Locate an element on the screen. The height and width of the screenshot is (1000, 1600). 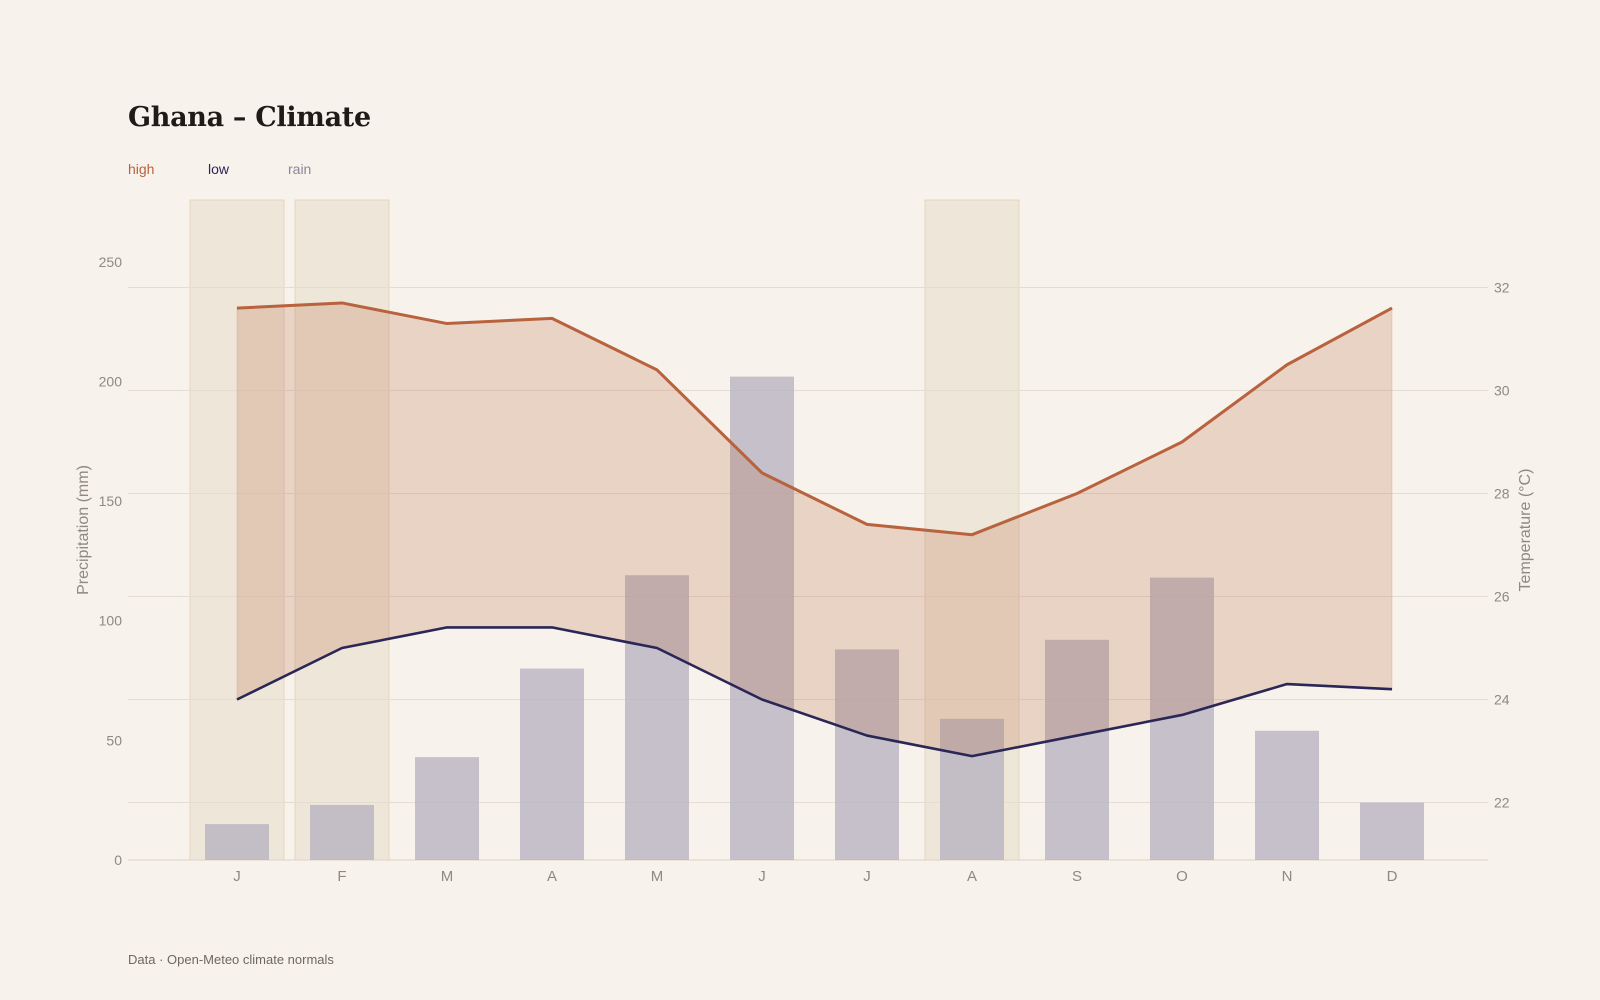
y-tick-label: 200 is located at coordinates (111, 381).